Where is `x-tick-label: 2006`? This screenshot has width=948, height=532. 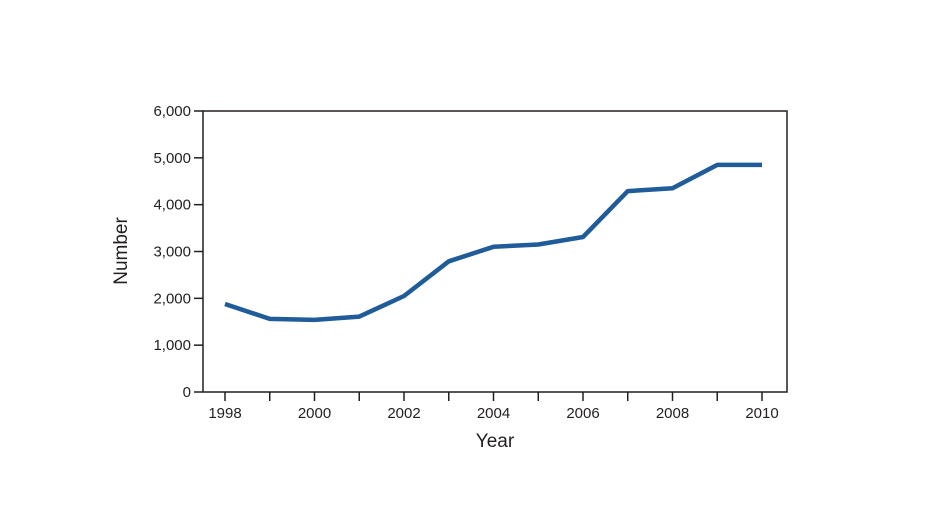 x-tick-label: 2006 is located at coordinates (582, 413).